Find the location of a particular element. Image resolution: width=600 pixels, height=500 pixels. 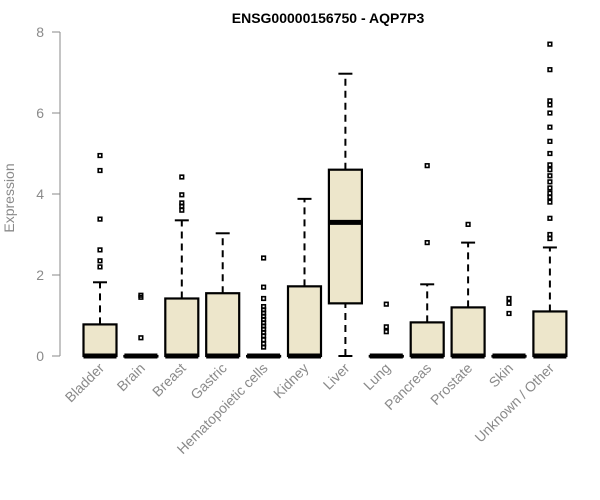

y-axis-ticks: 0 2 4 6 8 is located at coordinates (48, 194).